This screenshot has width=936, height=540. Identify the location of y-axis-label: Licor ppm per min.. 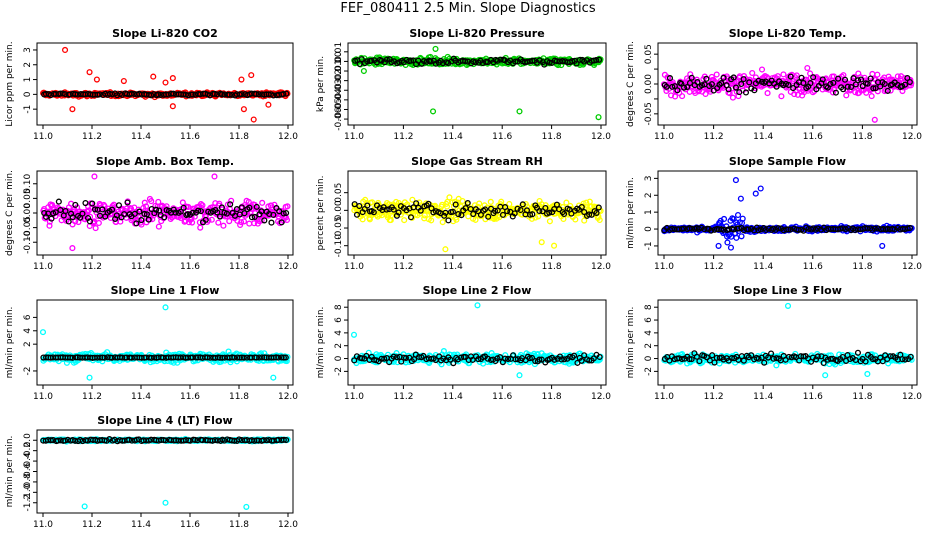
(10, 83).